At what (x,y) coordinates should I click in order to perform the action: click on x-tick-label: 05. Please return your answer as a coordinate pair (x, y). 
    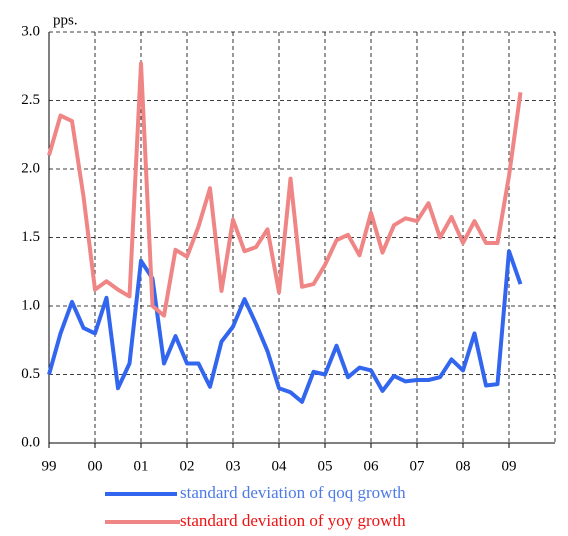
    Looking at the image, I should click on (325, 466).